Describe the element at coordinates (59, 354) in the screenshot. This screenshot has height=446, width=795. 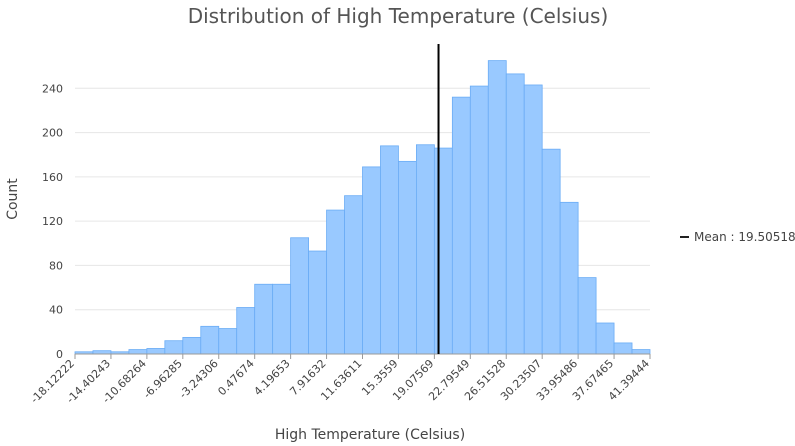
I see `y-tick-label: 0` at that location.